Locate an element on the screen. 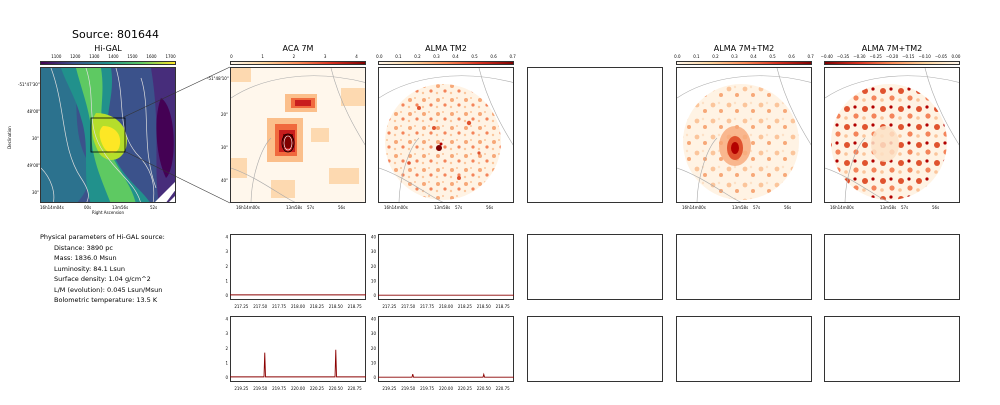 The width and height of the screenshot is (1000, 405). param-luminosity: Luminosity: 84.1 Lsun is located at coordinates (90, 268).